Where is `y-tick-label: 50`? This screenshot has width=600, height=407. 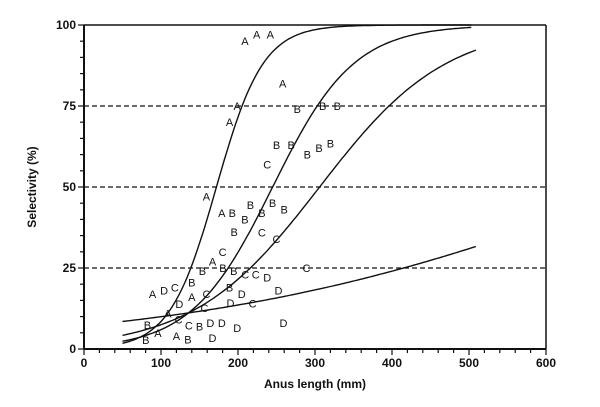 y-tick-label: 50 is located at coordinates (70, 187).